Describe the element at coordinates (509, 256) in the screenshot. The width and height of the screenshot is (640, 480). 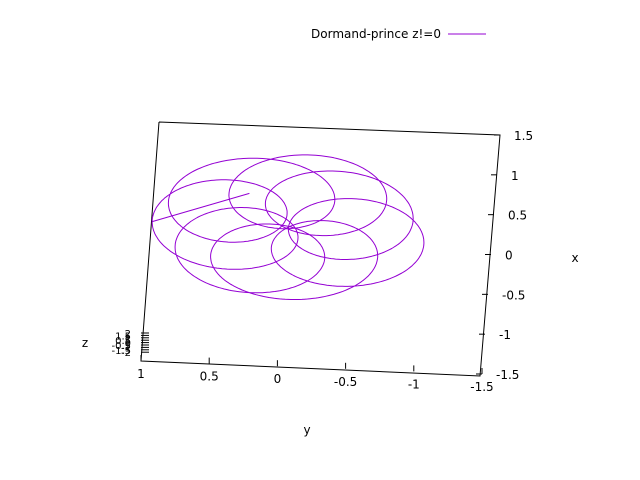
I see `x-tick-label: 0` at that location.